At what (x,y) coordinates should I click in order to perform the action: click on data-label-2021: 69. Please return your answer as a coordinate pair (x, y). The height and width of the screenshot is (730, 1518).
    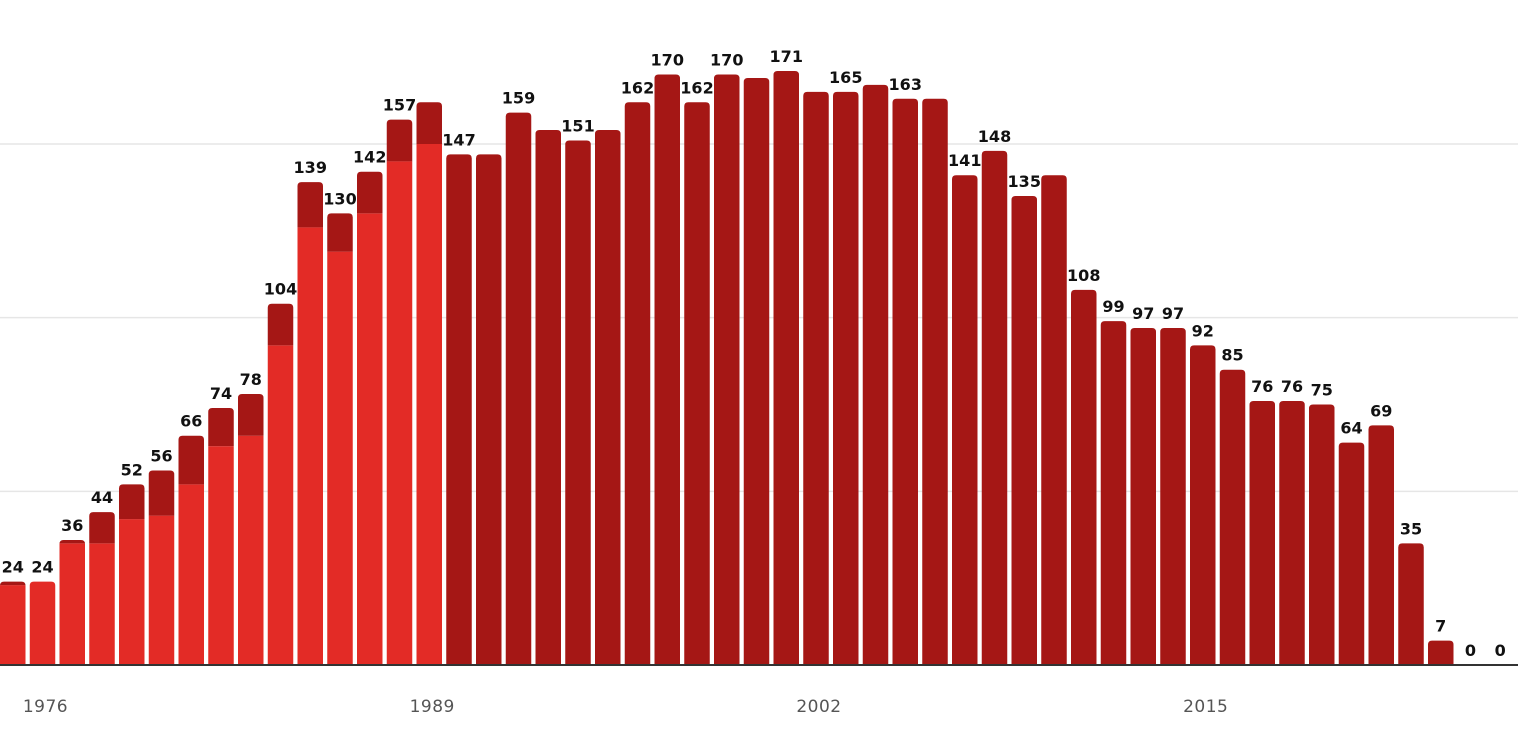
    Looking at the image, I should click on (1381, 410).